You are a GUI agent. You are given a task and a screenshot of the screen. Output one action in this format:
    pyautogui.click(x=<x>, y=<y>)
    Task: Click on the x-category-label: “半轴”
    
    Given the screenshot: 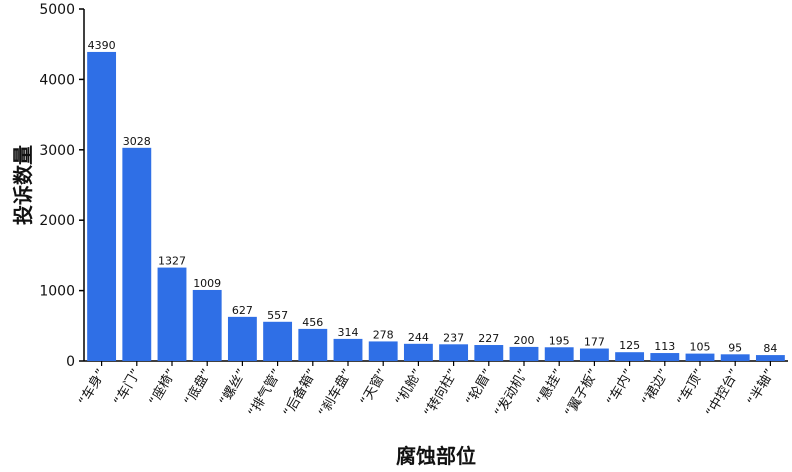 What is the action you would take?
    pyautogui.click(x=761, y=388)
    